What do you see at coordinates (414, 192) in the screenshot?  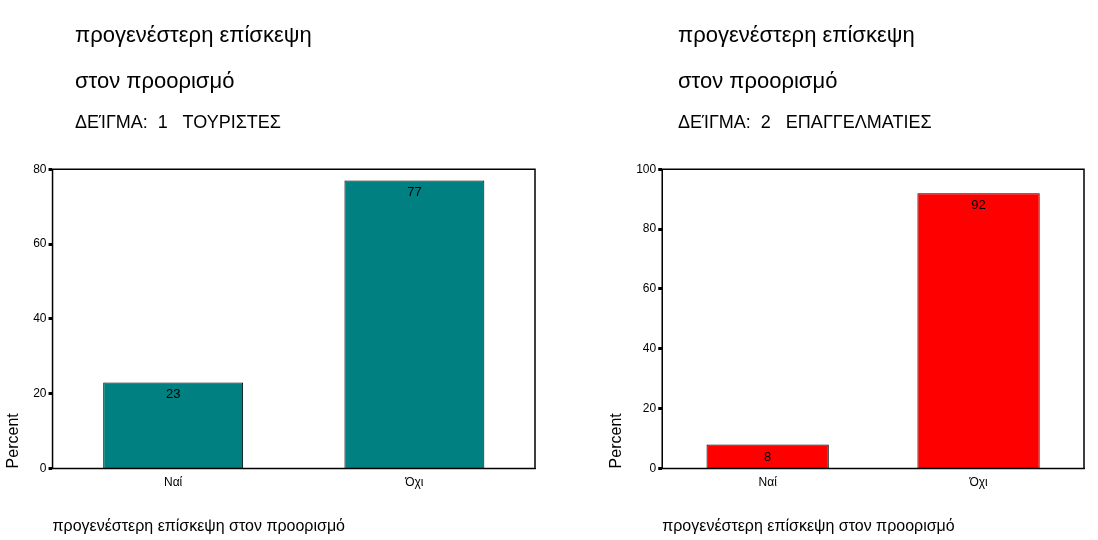 I see `data-label: 77` at bounding box center [414, 192].